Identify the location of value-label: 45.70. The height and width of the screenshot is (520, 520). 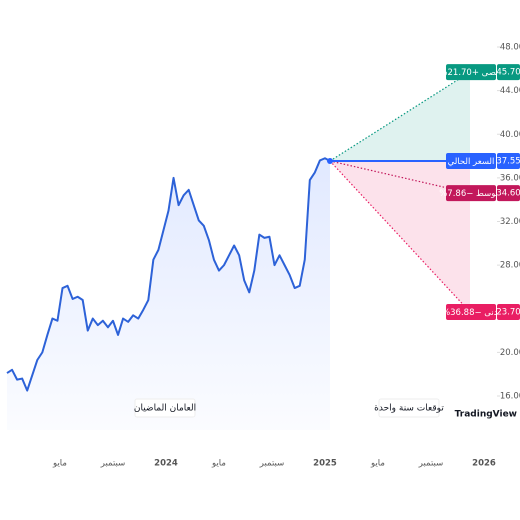
(508, 73).